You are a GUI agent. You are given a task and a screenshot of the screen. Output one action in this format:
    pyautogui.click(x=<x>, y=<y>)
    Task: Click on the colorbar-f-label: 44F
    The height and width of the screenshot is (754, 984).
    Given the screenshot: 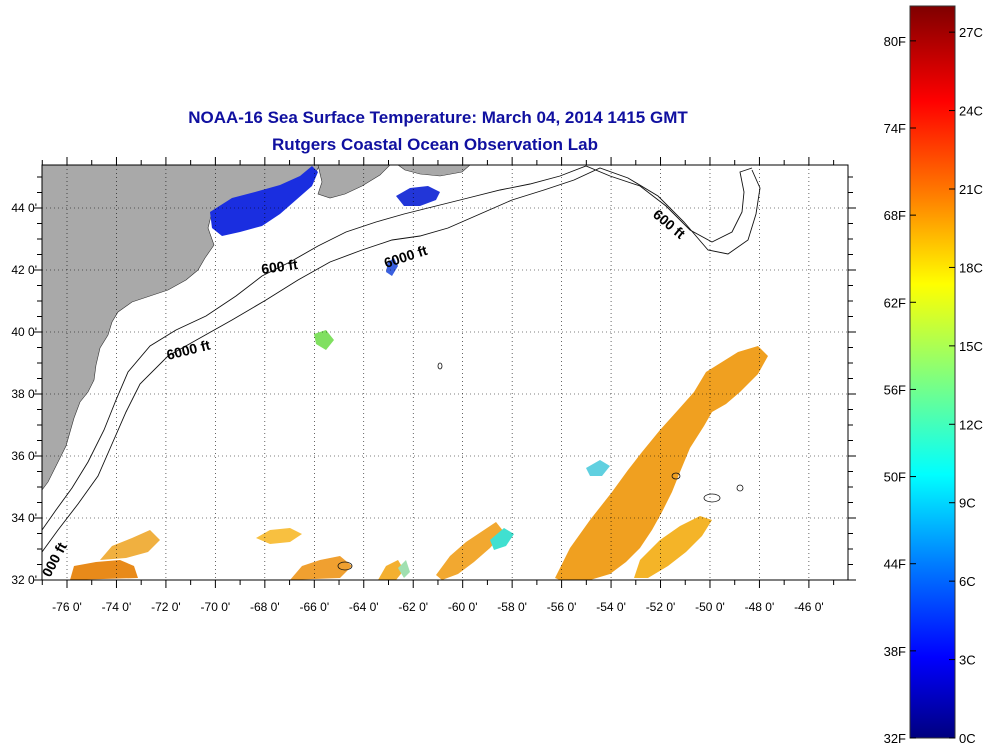 What is the action you would take?
    pyautogui.click(x=895, y=564)
    